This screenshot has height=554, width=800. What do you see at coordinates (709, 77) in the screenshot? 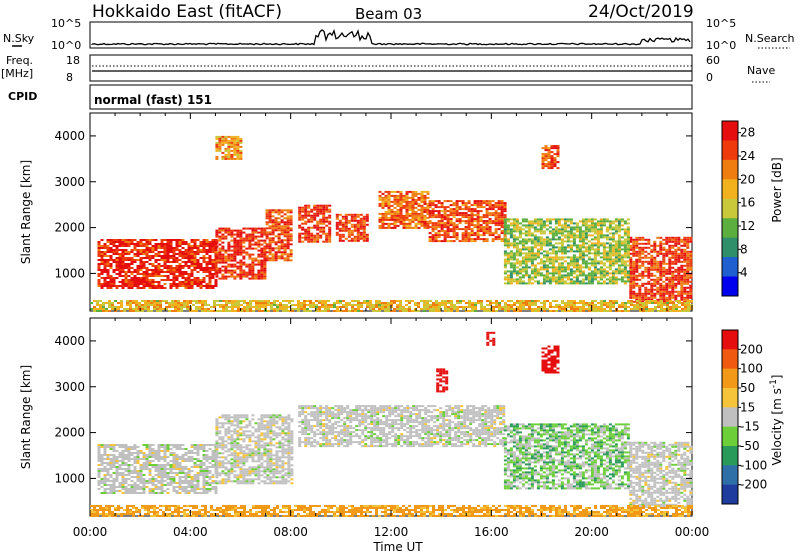
I see `nave-tick-bottom: 0` at bounding box center [709, 77].